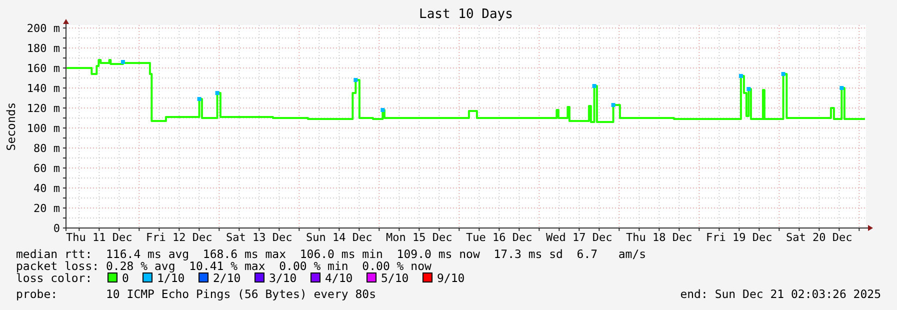  Describe the element at coordinates (227, 278) in the screenshot. I see `legend-label: 2/10` at that location.